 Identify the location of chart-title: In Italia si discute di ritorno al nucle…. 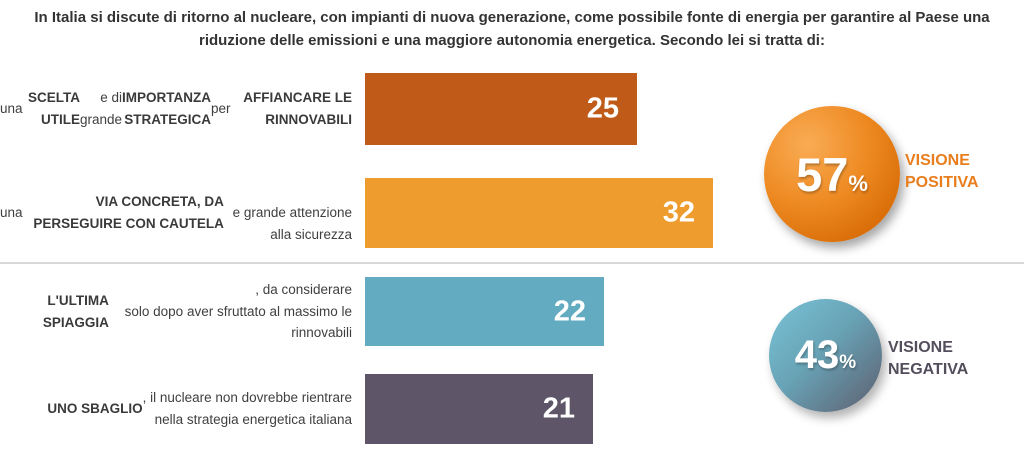
(512, 29).